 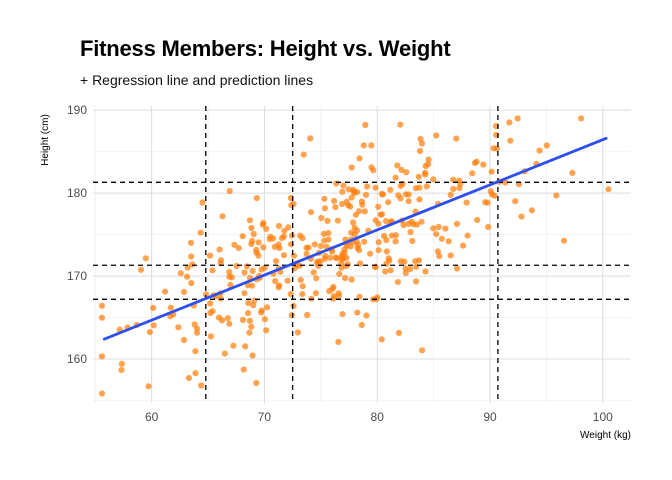 What do you see at coordinates (265, 48) in the screenshot?
I see `chart-title: Fitness Members: Height vs. Weight` at bounding box center [265, 48].